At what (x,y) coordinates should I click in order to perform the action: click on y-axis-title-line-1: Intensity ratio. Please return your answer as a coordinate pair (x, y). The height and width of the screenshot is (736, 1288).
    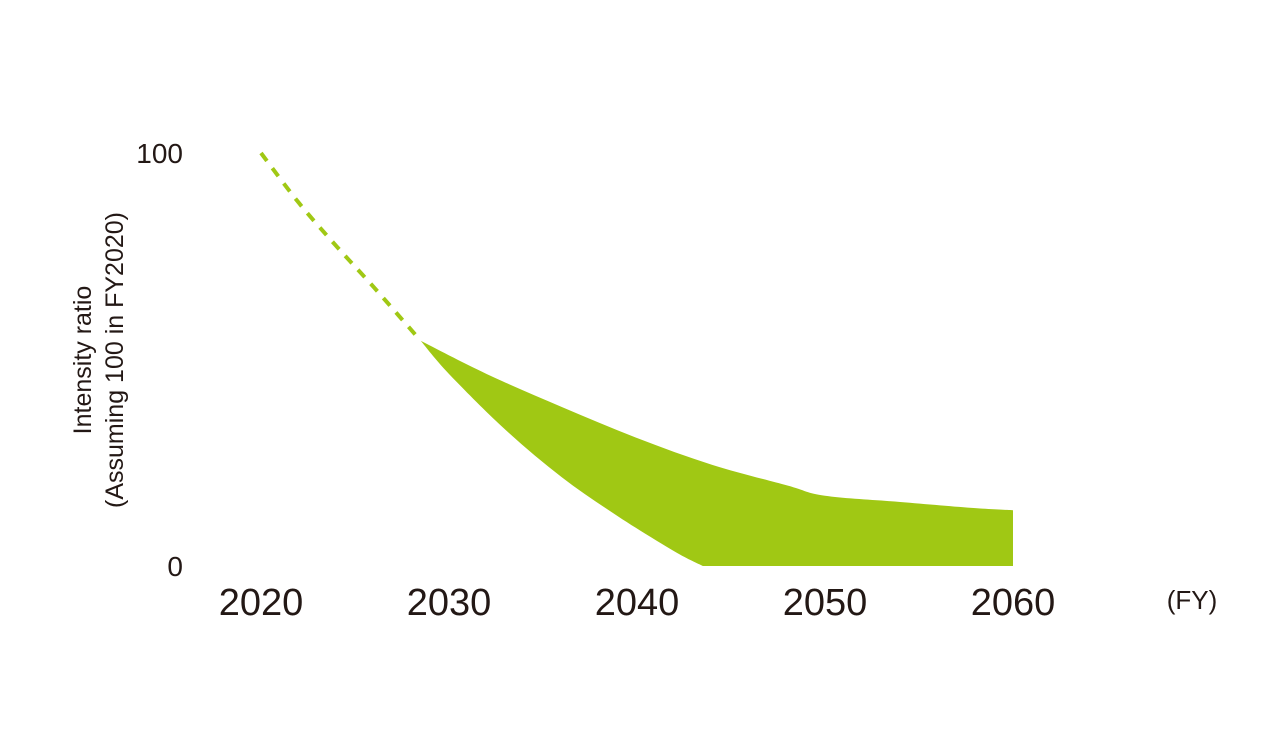
    Looking at the image, I should click on (83, 360).